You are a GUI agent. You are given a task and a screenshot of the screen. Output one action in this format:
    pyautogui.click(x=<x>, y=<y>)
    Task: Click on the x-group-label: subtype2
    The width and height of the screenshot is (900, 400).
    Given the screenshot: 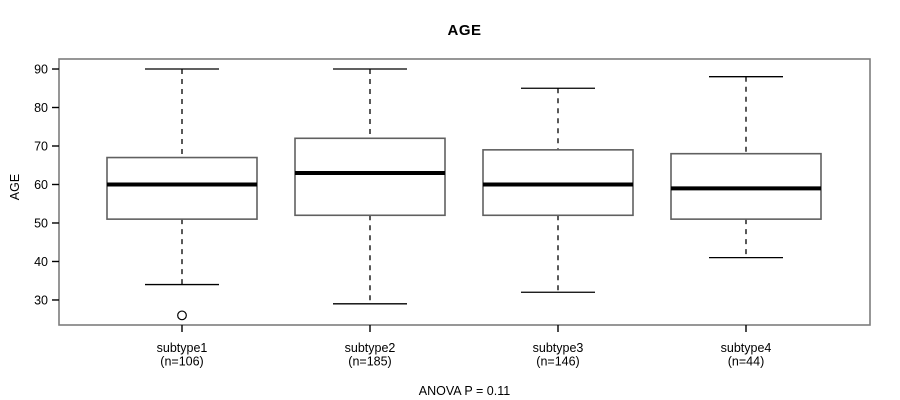 What is the action you would take?
    pyautogui.click(x=370, y=348)
    